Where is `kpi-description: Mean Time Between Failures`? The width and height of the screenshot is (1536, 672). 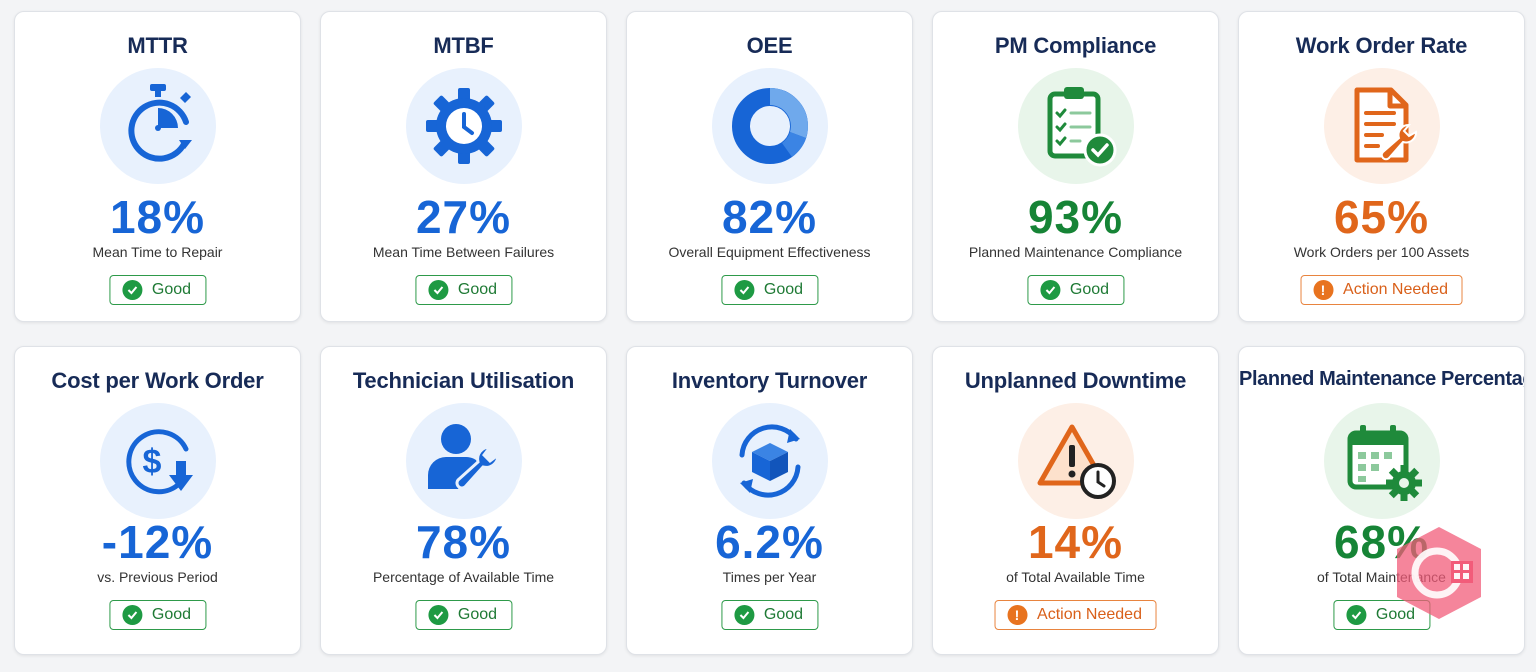
kpi-description: Mean Time Between Failures is located at coordinates (463, 252).